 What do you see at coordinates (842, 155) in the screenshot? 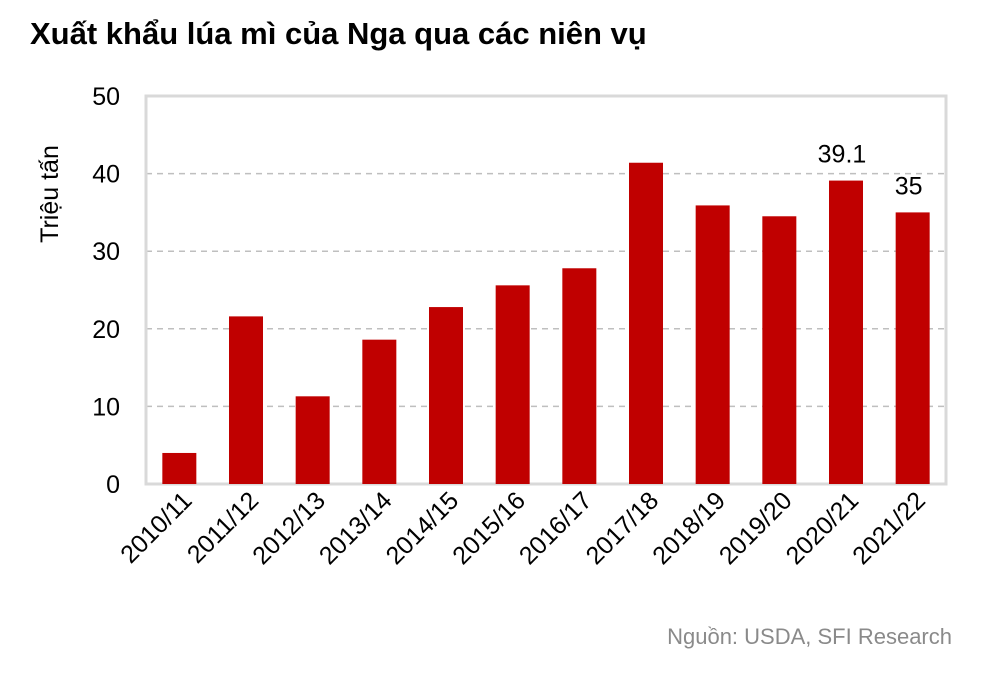
I see `data-label: 39.1` at bounding box center [842, 155].